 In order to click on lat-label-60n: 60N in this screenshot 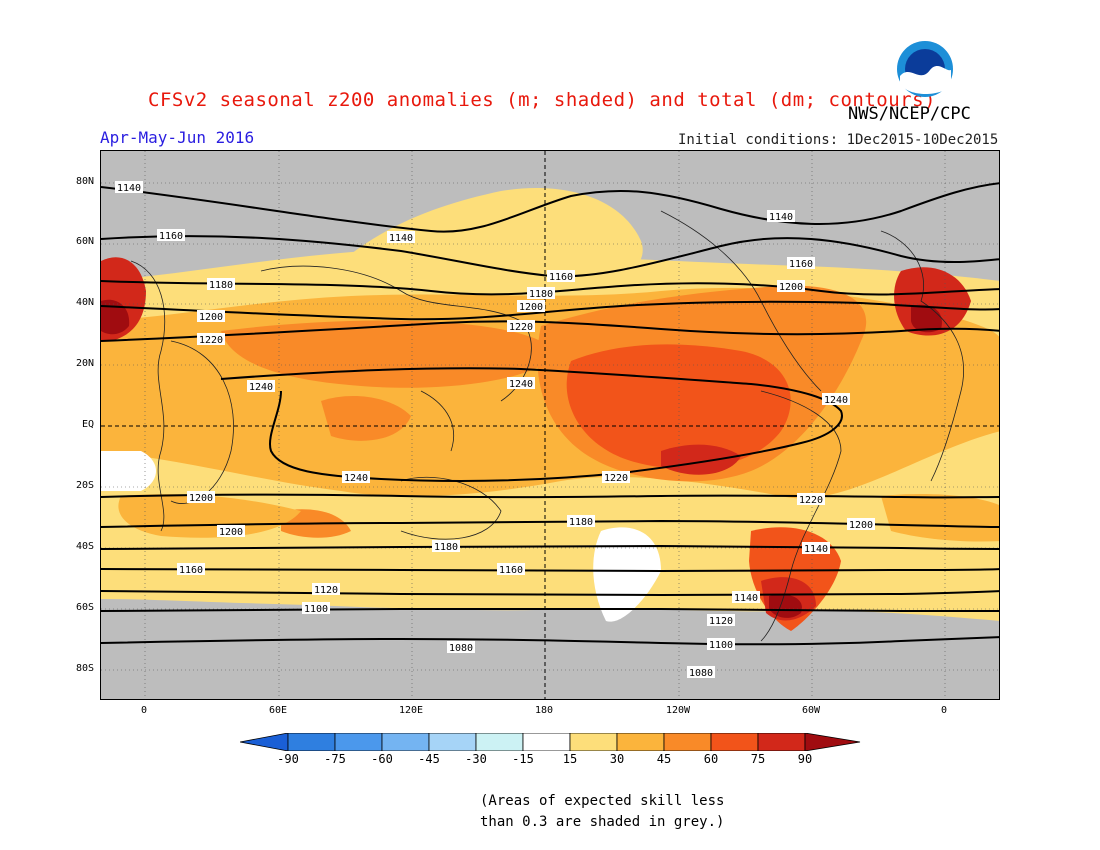, I will do `click(84, 241)`.